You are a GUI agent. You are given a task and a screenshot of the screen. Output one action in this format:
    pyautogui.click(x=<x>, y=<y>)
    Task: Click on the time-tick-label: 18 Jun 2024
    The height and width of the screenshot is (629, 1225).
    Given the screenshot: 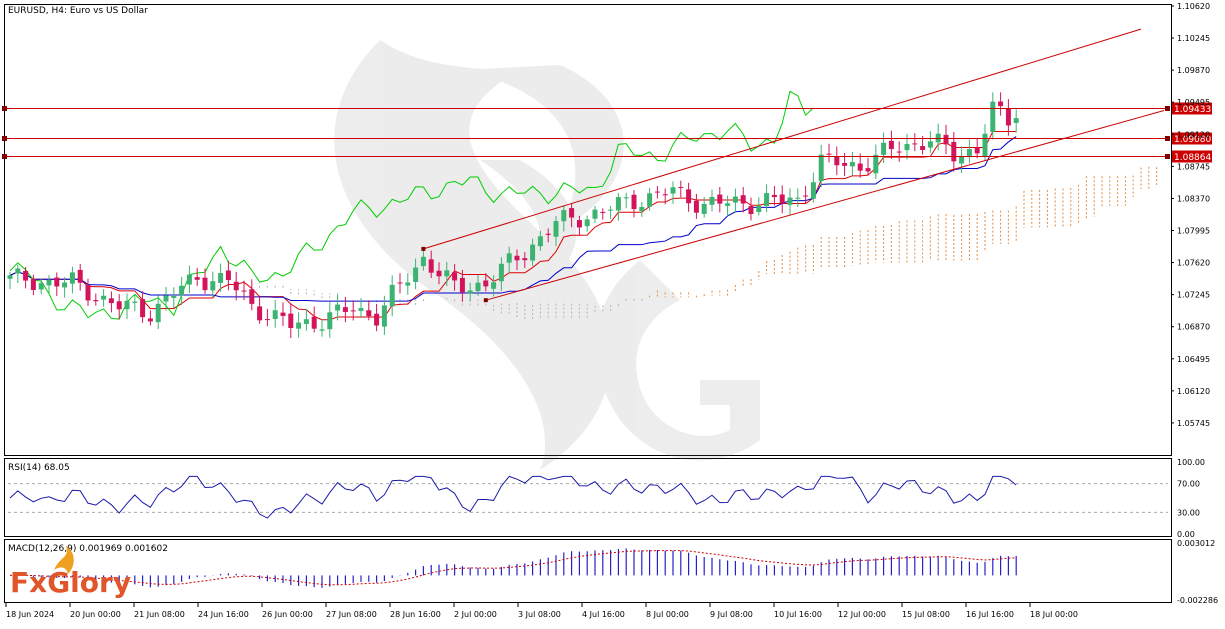 What is the action you would take?
    pyautogui.click(x=30, y=614)
    